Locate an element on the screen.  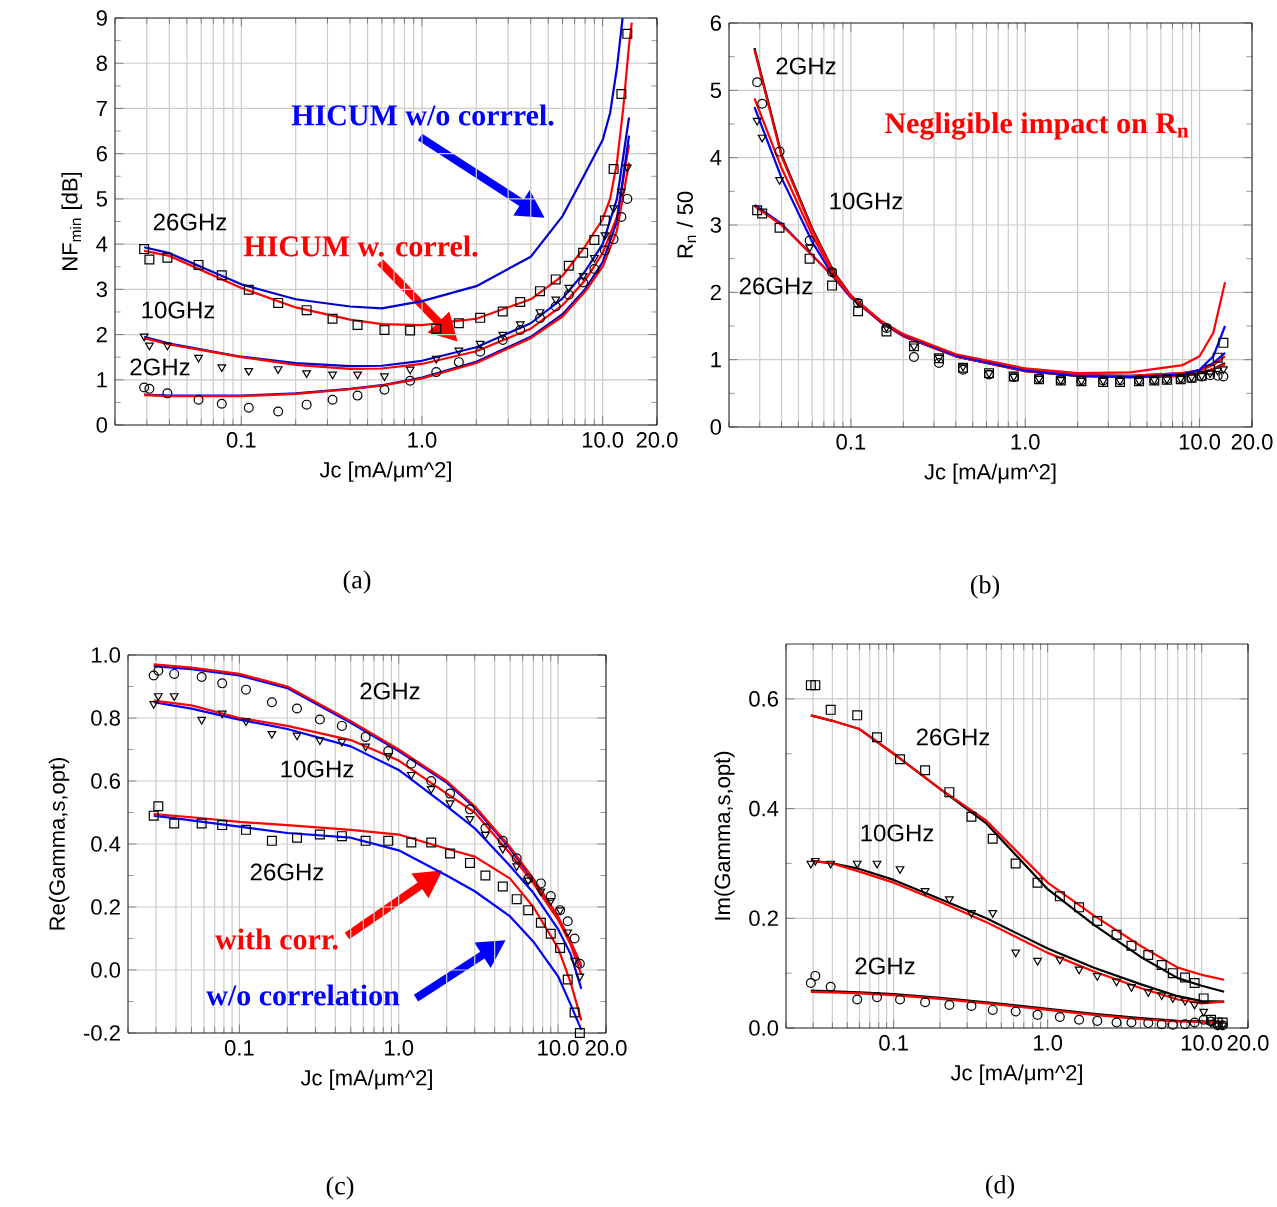
annotation: with corr. is located at coordinates (276, 939).